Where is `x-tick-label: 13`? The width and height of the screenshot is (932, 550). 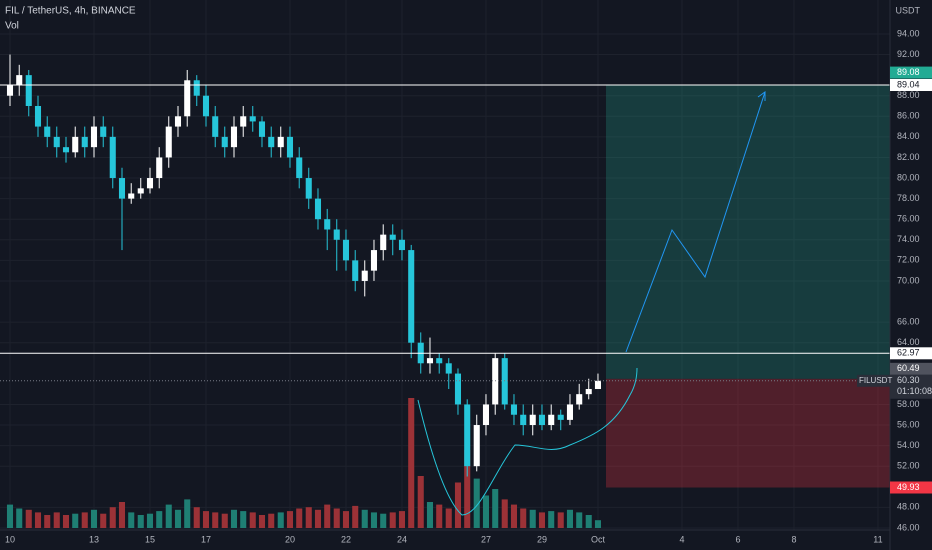 x-tick-label: 13 is located at coordinates (94, 539).